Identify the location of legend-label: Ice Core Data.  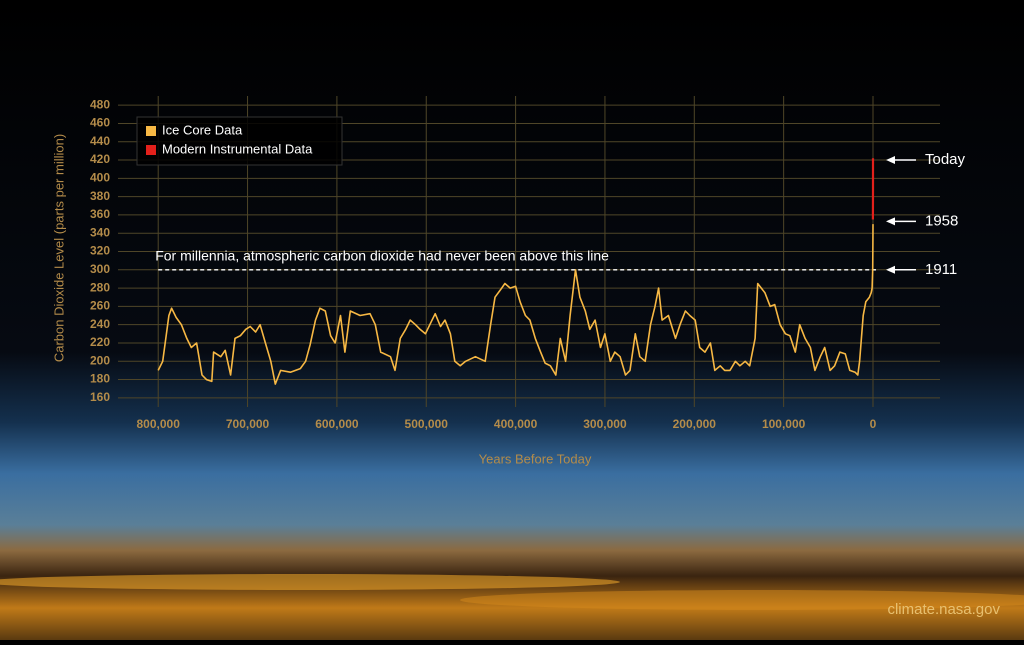
(202, 129).